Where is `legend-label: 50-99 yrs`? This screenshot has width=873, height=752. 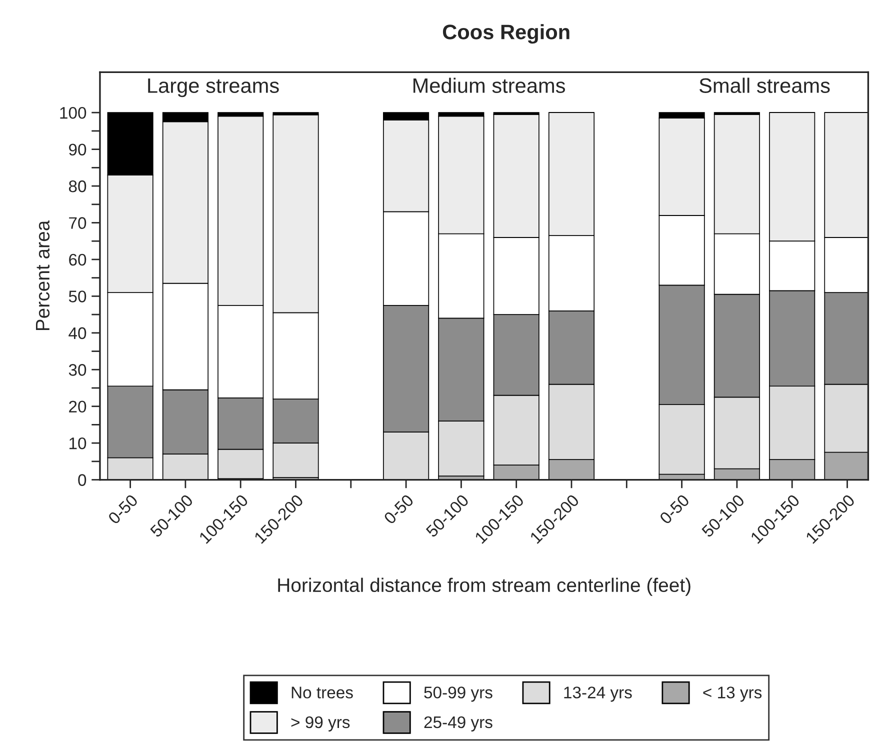 legend-label: 50-99 yrs is located at coordinates (458, 694).